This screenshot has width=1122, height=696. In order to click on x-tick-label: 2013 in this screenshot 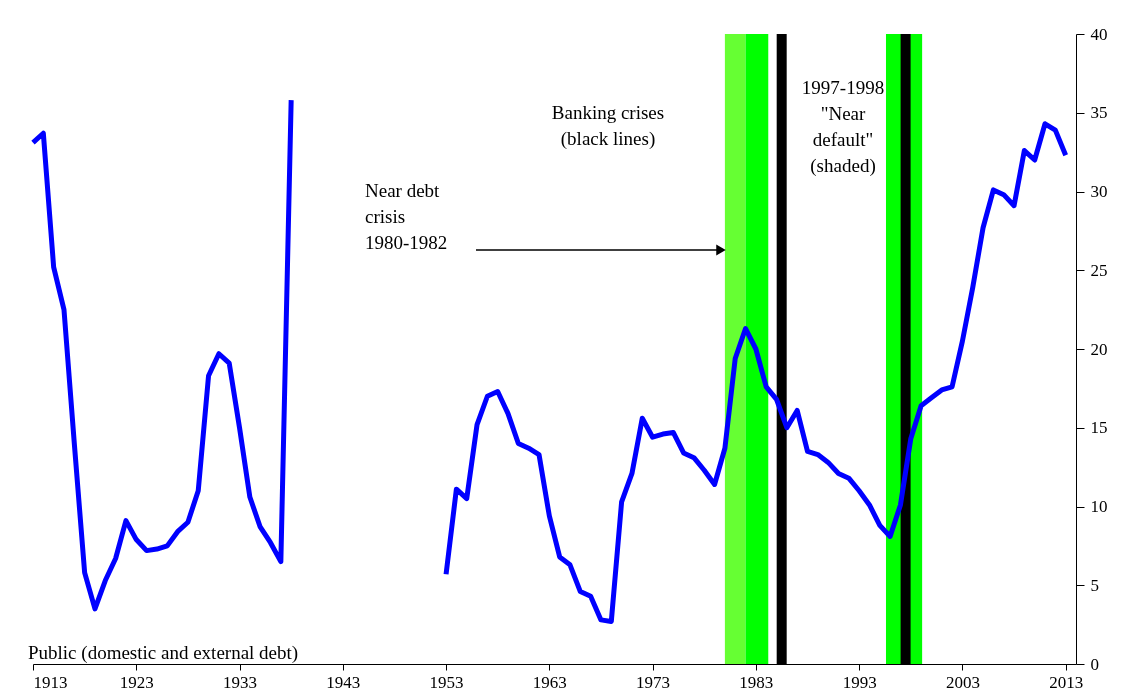, I will do `click(1066, 682)`.